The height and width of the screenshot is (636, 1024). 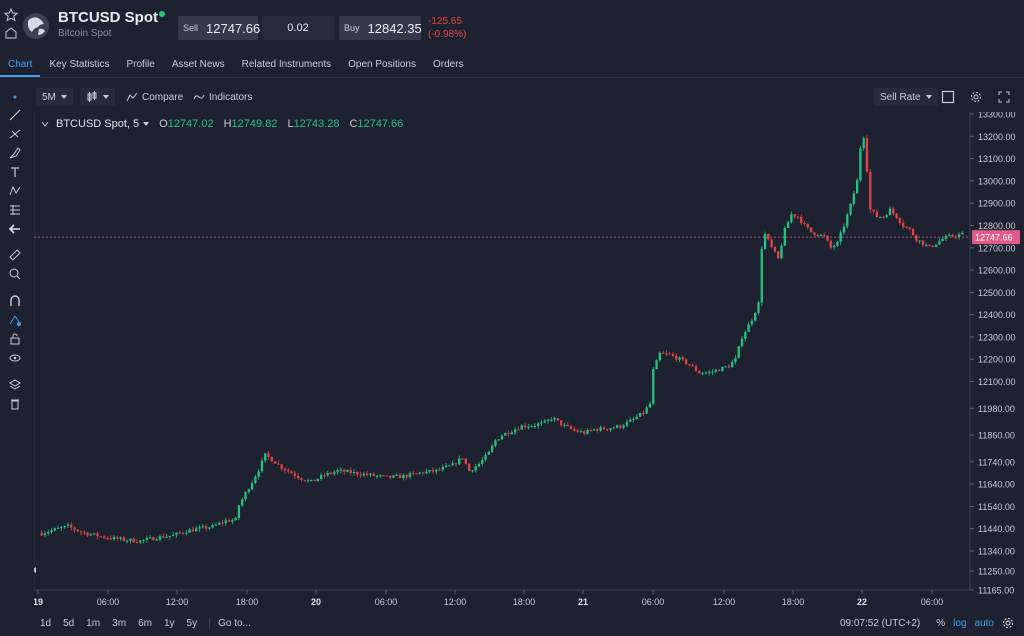 What do you see at coordinates (190, 124) in the screenshot?
I see `open-value: 12747.02` at bounding box center [190, 124].